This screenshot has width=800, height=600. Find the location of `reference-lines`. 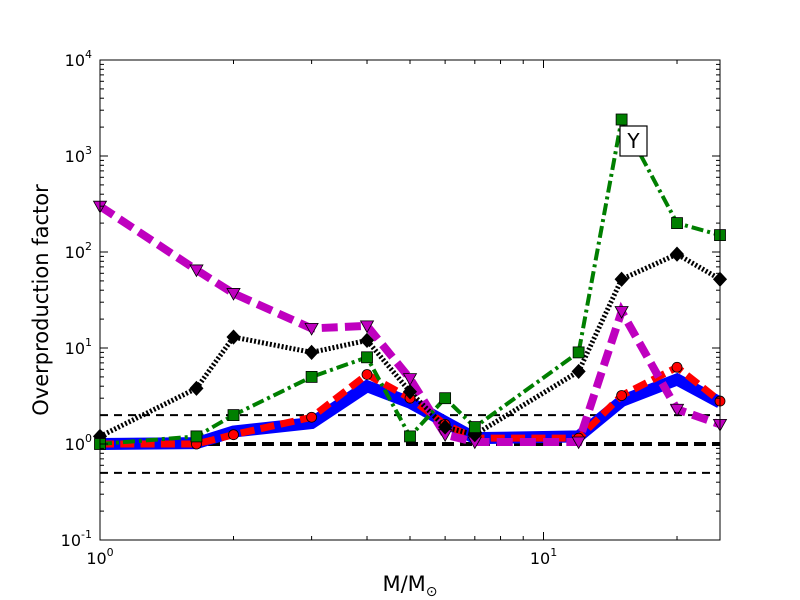

reference-lines is located at coordinates (410, 444).